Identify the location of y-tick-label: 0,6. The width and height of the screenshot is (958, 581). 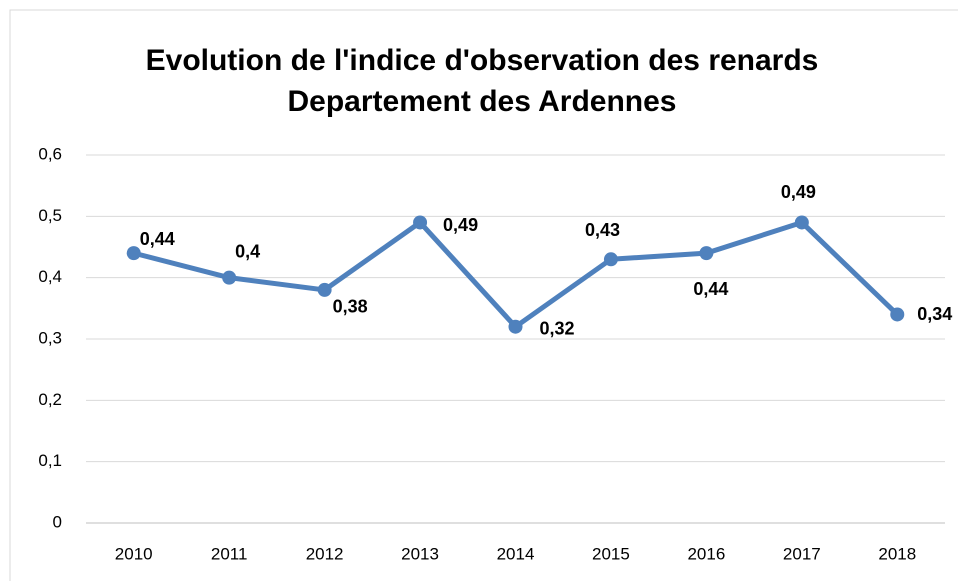
(50, 153).